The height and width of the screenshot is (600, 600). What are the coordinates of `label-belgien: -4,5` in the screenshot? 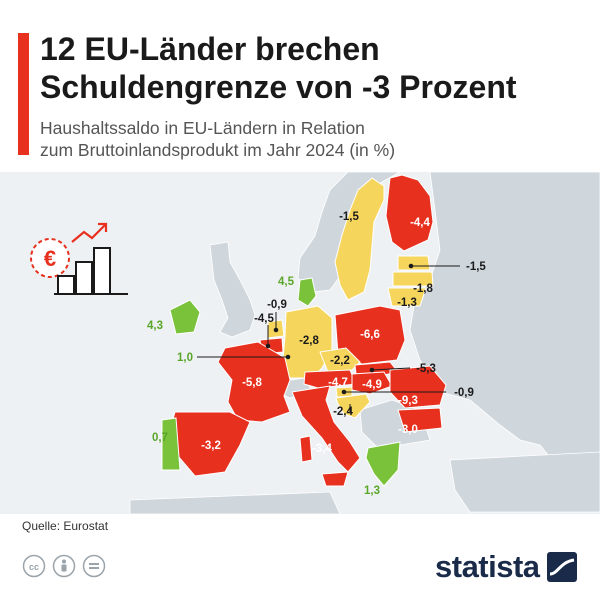 It's located at (264, 319).